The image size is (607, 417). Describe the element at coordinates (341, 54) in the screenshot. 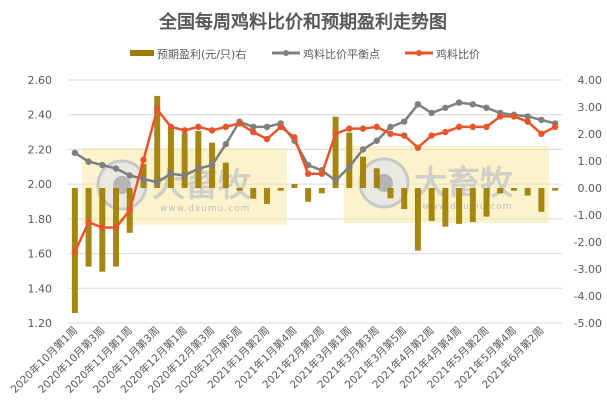

I see `legend-label-breakeven: 鸡料比价平衡点` at that location.